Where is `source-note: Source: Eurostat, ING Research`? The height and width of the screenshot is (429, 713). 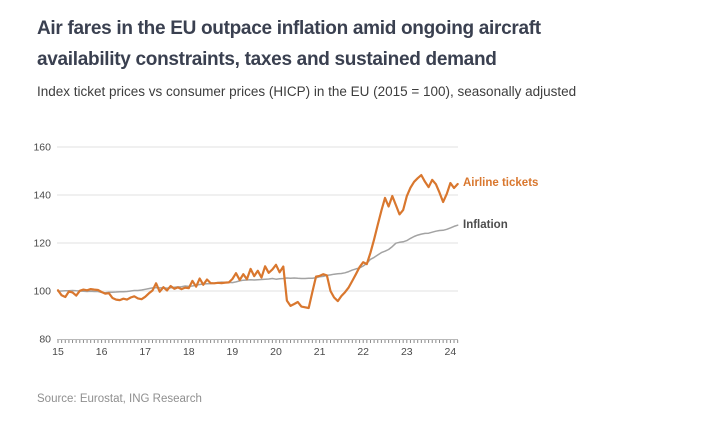
source-note: Source: Eurostat, ING Research is located at coordinates (119, 399).